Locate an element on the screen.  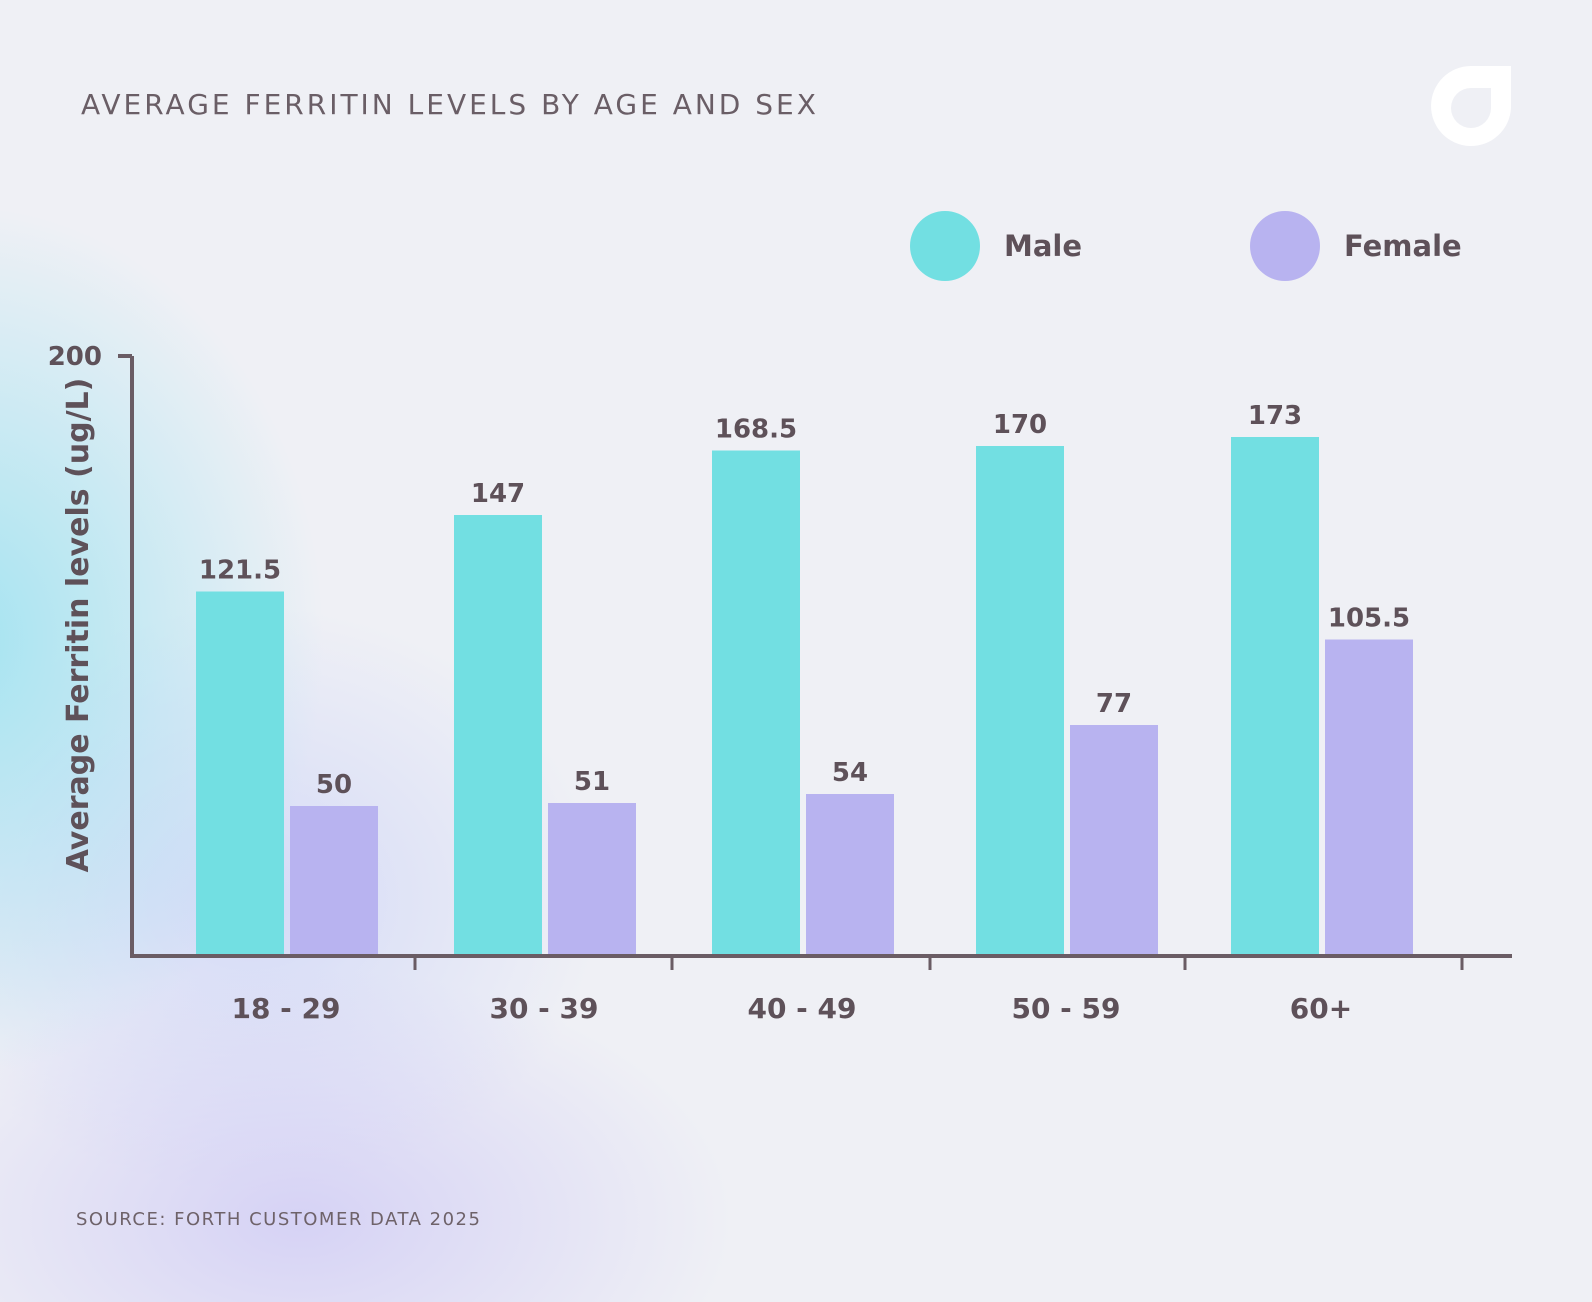
legend-item-female: Female is located at coordinates (1356, 246).